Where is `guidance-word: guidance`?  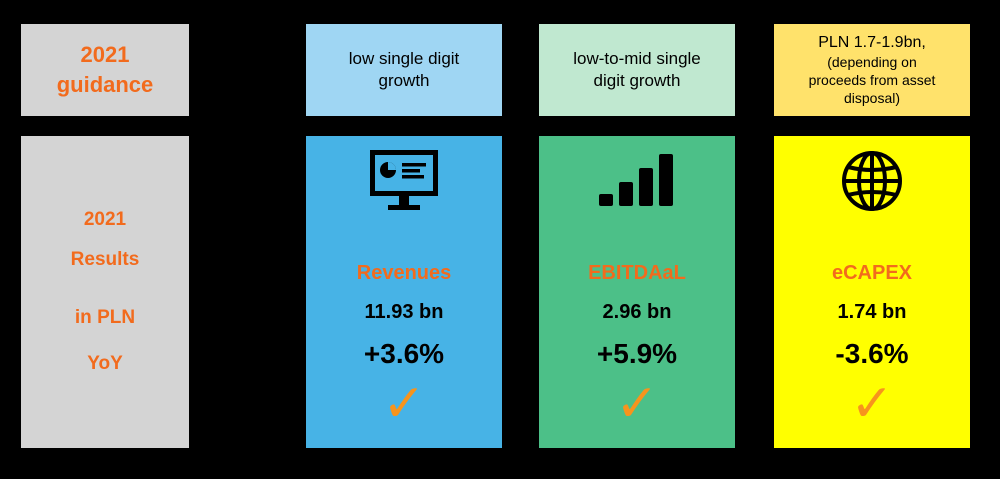
guidance-word: guidance is located at coordinates (105, 84).